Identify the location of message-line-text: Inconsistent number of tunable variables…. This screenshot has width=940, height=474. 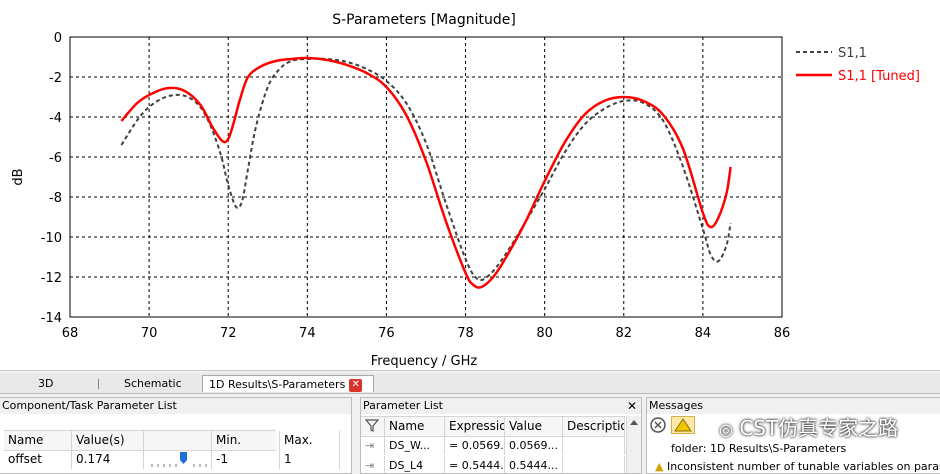
(803, 466).